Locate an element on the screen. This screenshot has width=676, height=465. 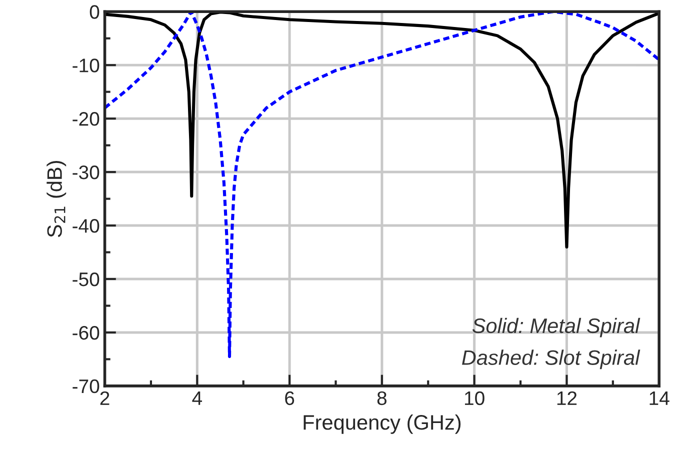
y-tick-label: -70 is located at coordinates (86, 386).